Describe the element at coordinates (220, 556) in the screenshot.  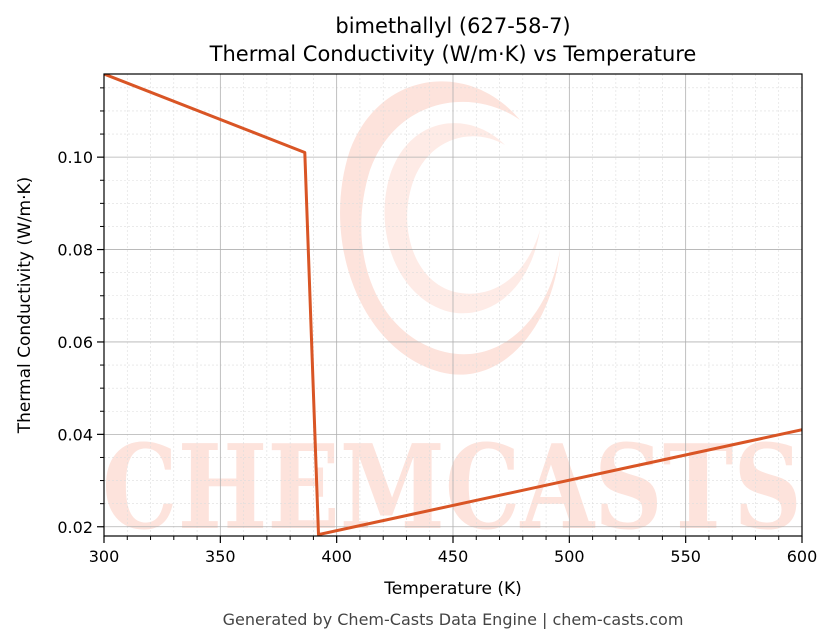
I see `x-tick-label: 350` at that location.